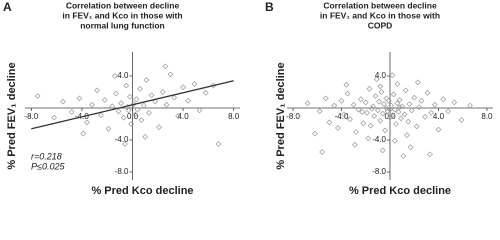 The width and height of the screenshot is (500, 240). What do you see at coordinates (122, 25) in the screenshot?
I see `chart-title: normal lung function` at bounding box center [122, 25].